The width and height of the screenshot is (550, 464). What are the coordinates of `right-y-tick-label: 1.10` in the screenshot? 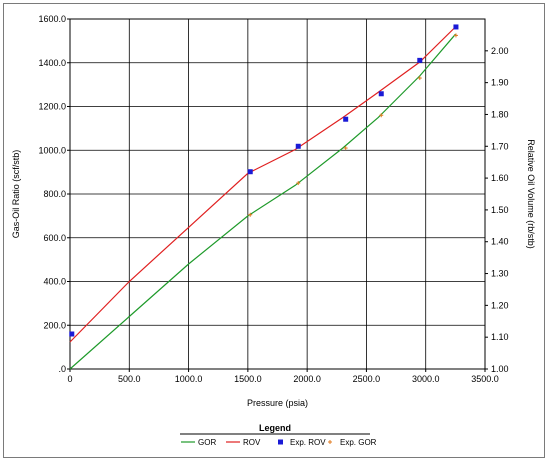 It's located at (500, 337).